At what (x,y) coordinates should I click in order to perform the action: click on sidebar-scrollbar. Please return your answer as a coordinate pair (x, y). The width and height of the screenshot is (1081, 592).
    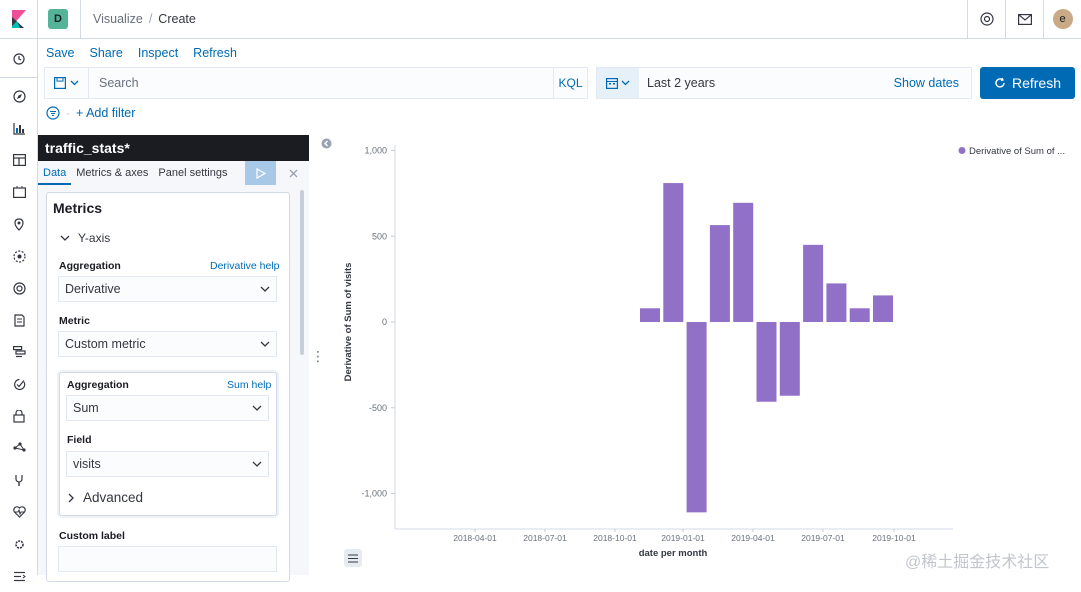
    Looking at the image, I should click on (302, 272).